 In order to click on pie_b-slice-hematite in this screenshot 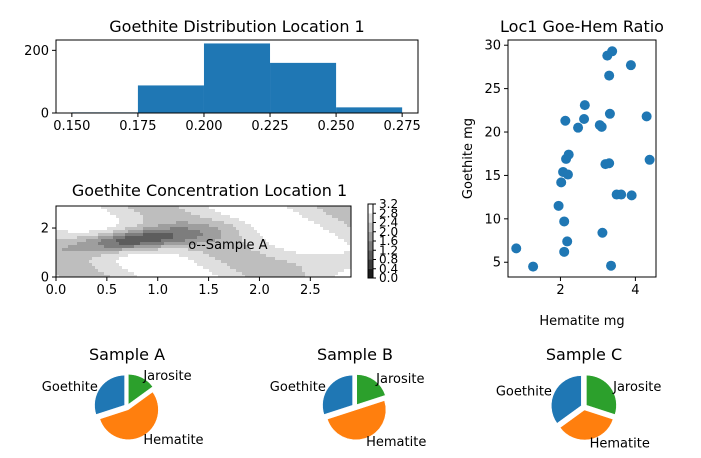, I will do `click(357, 420)`.